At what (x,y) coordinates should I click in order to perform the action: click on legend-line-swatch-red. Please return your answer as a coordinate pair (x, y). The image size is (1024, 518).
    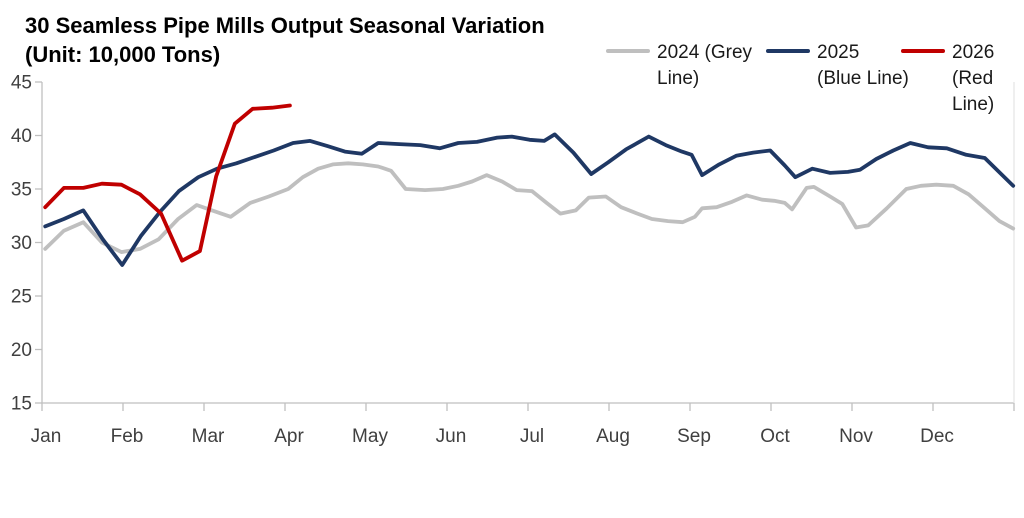
    Looking at the image, I should click on (923, 51).